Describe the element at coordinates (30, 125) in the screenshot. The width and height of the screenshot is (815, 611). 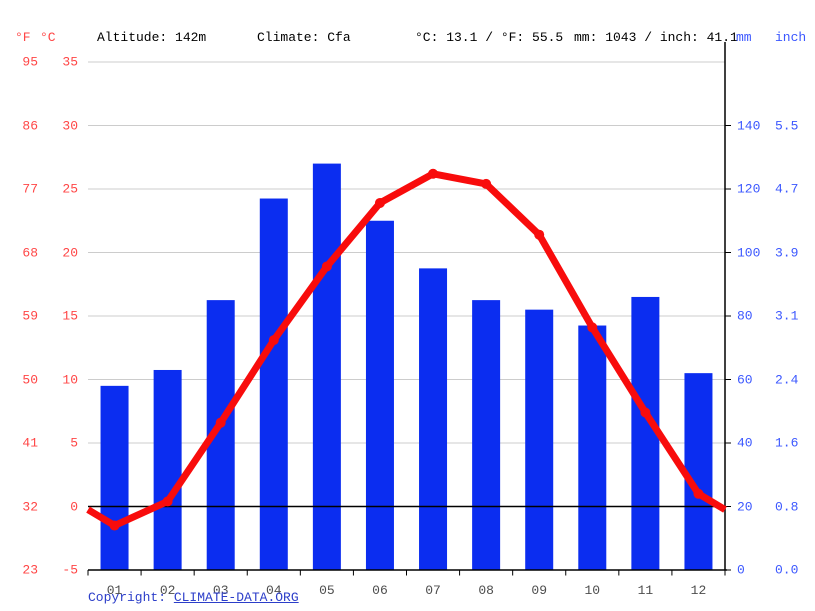
I see `temp-axis-label-f: 86` at that location.